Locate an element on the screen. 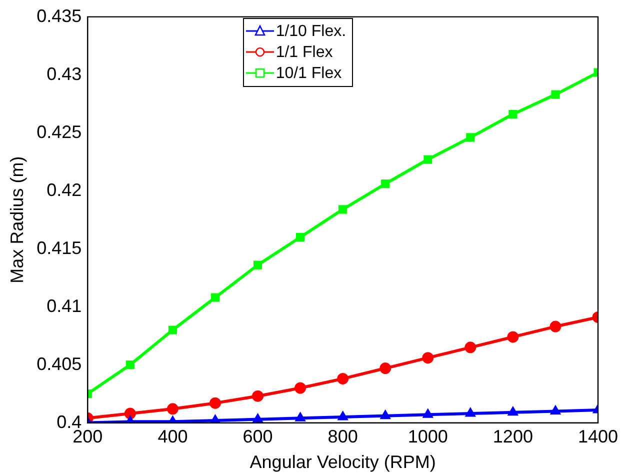  x-tick-label: 1000 is located at coordinates (428, 436).